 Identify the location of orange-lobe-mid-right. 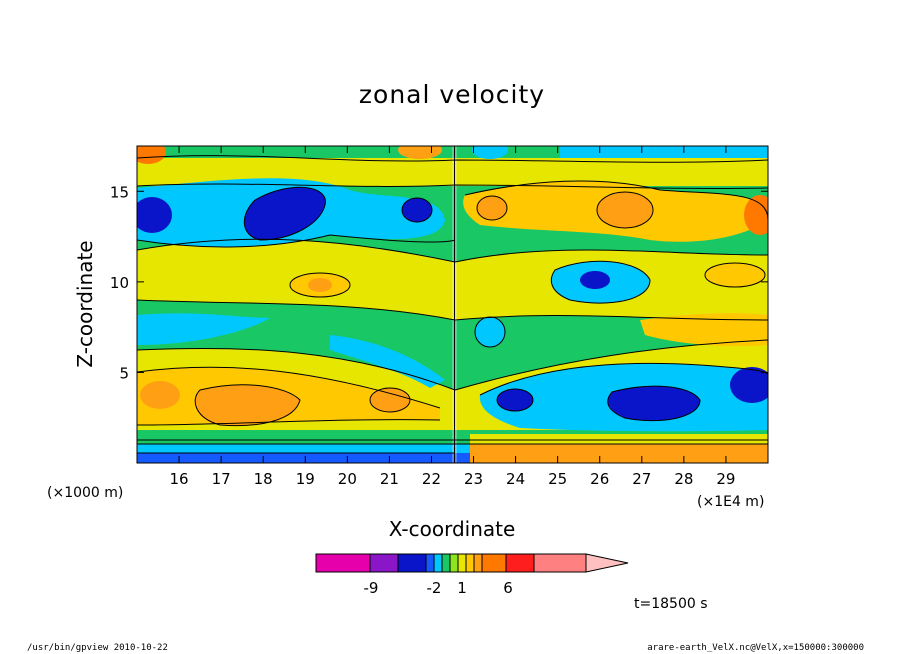
(704, 330).